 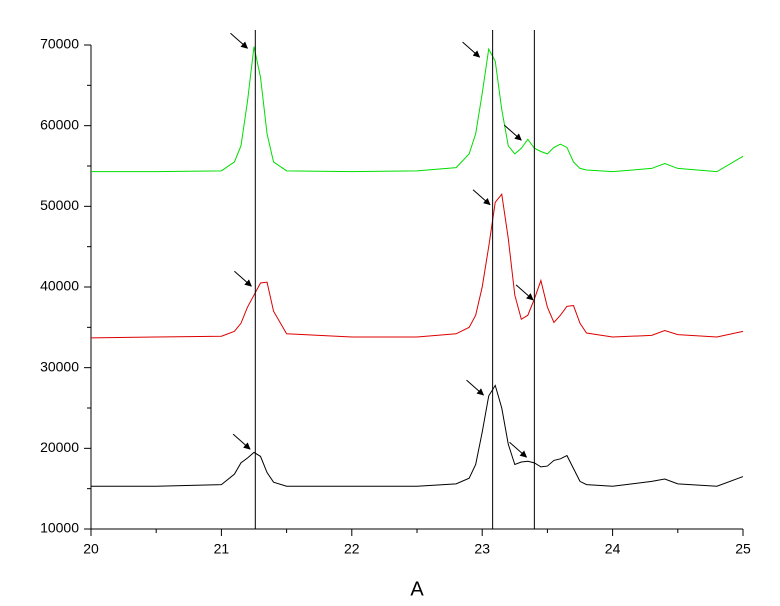 I want to click on x-tick-label: 23, so click(x=482, y=549).